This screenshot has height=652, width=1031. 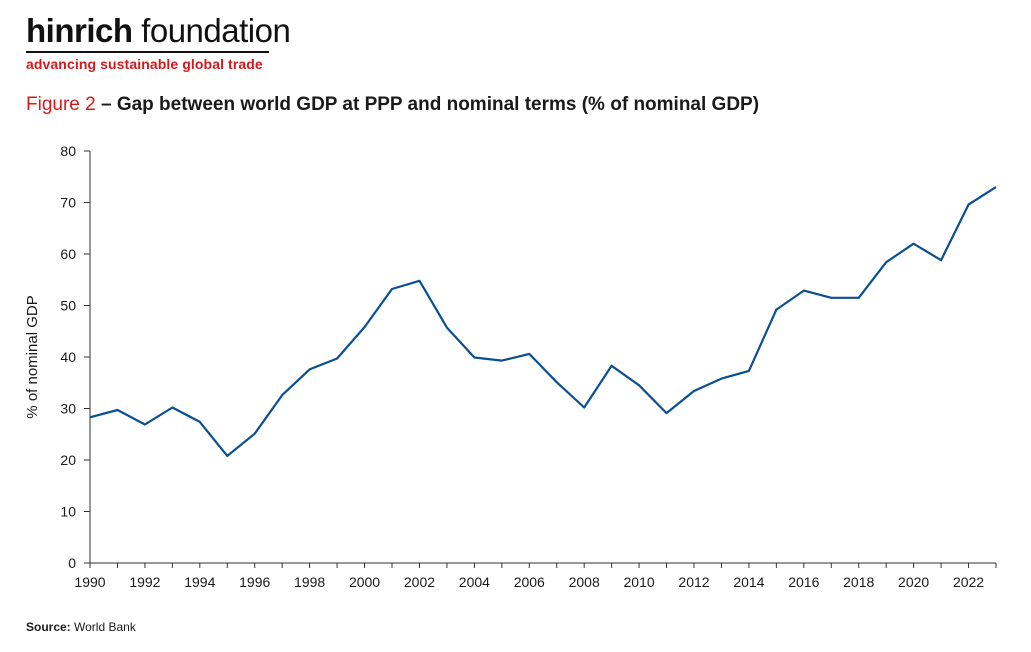 What do you see at coordinates (529, 582) in the screenshot?
I see `x-tick-label: 2006` at bounding box center [529, 582].